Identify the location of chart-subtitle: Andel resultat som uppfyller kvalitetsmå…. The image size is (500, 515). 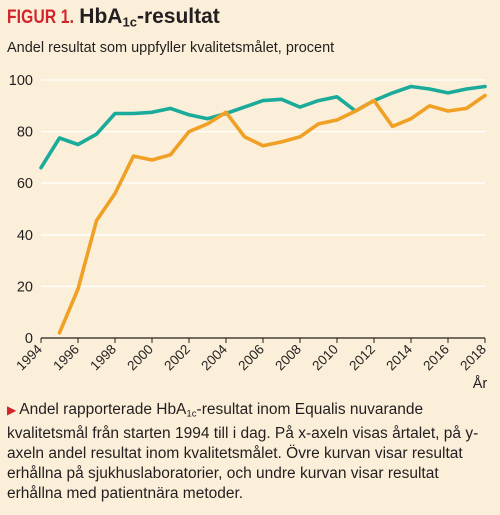
(171, 48).